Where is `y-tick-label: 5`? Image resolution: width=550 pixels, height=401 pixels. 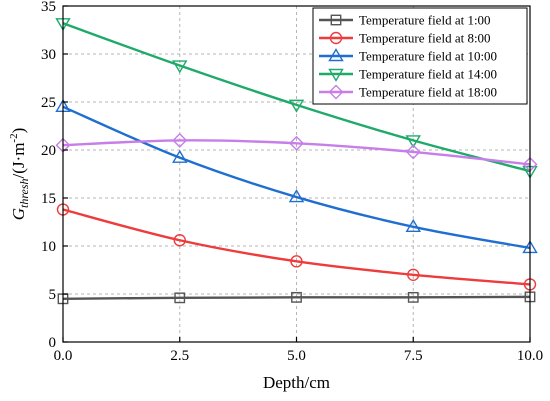 y-tick-label: 5 is located at coordinates (53, 295).